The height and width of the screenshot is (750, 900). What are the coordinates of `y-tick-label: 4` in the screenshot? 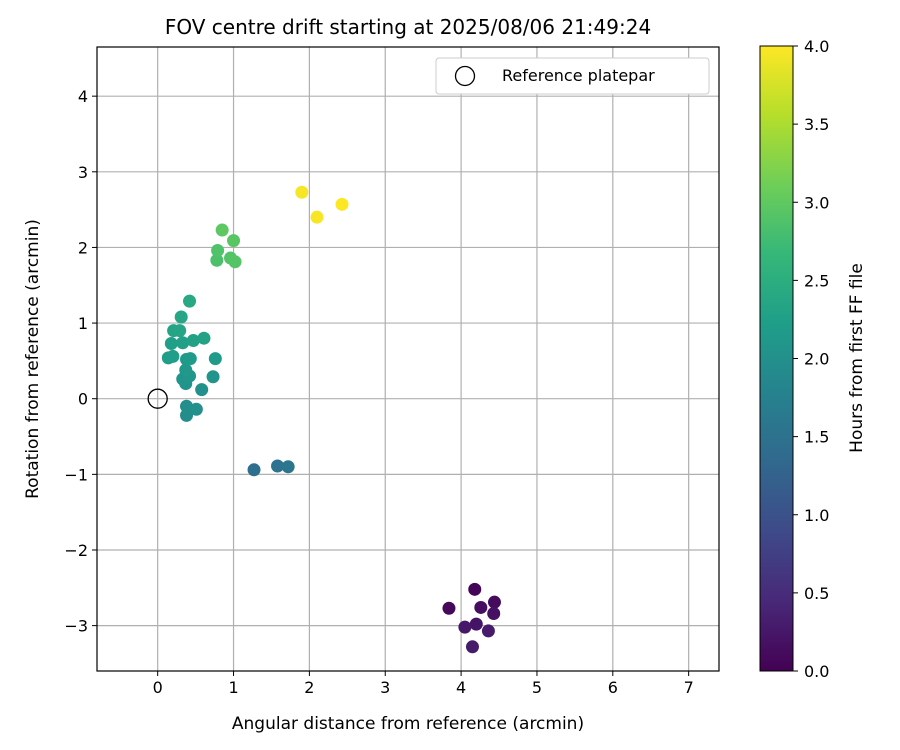 It's located at (83, 96).